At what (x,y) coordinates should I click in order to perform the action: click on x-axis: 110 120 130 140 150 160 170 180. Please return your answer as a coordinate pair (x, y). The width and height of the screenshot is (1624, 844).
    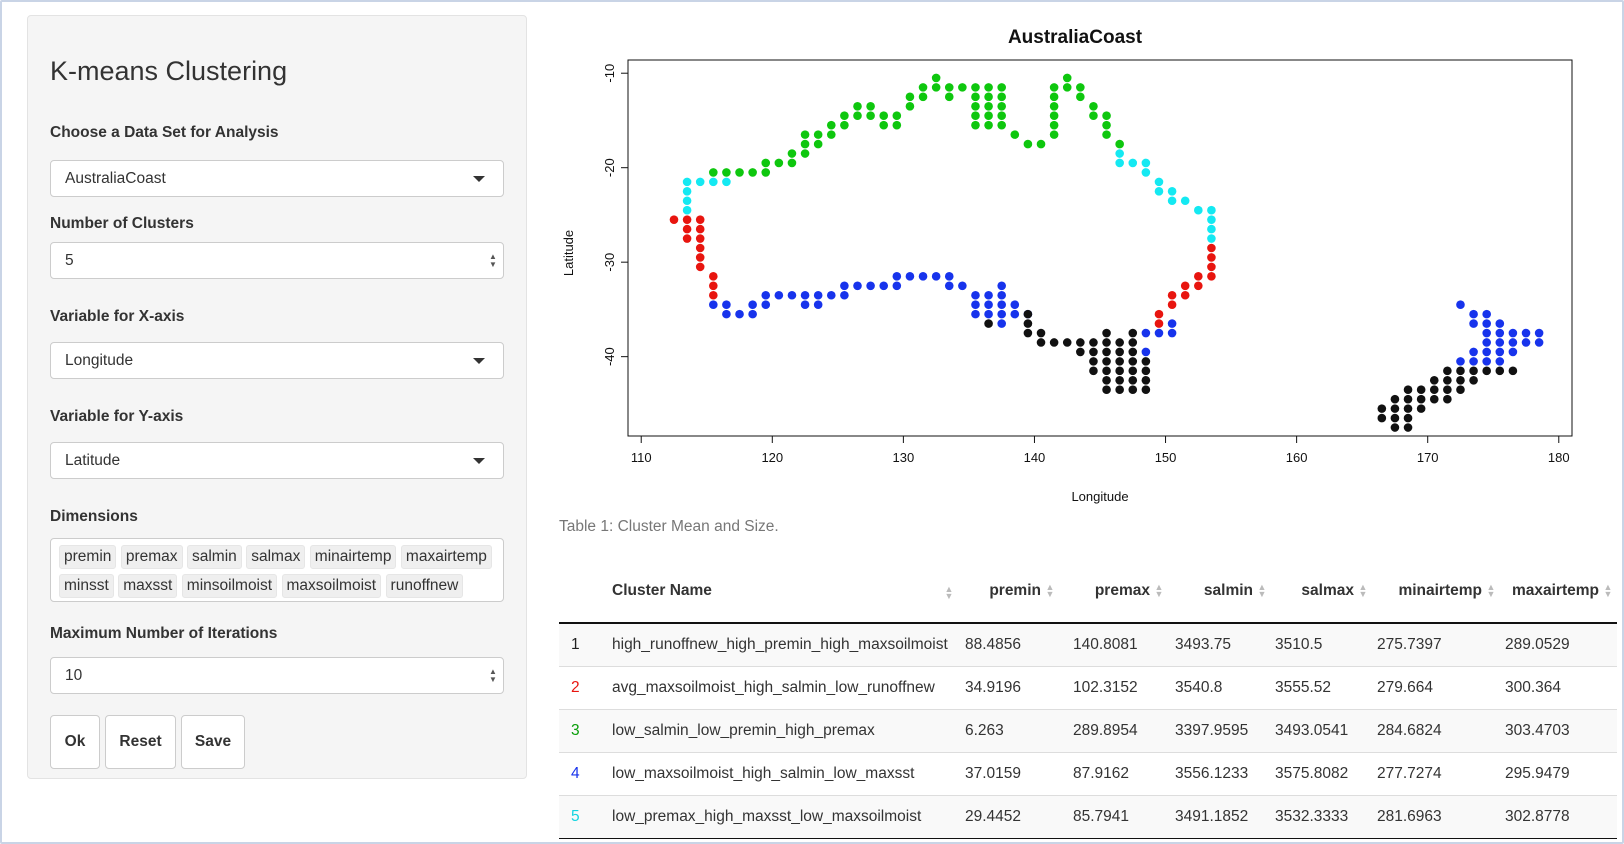
    Looking at the image, I should click on (1100, 450).